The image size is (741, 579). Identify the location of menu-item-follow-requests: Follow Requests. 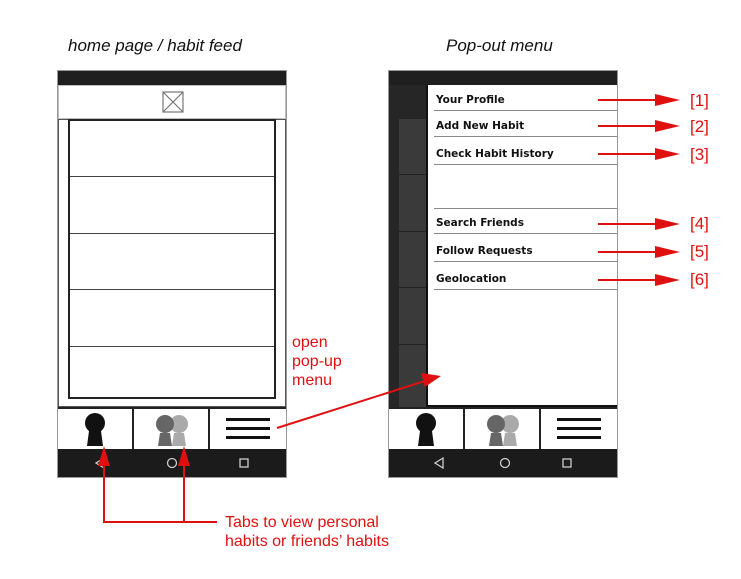
(525, 251).